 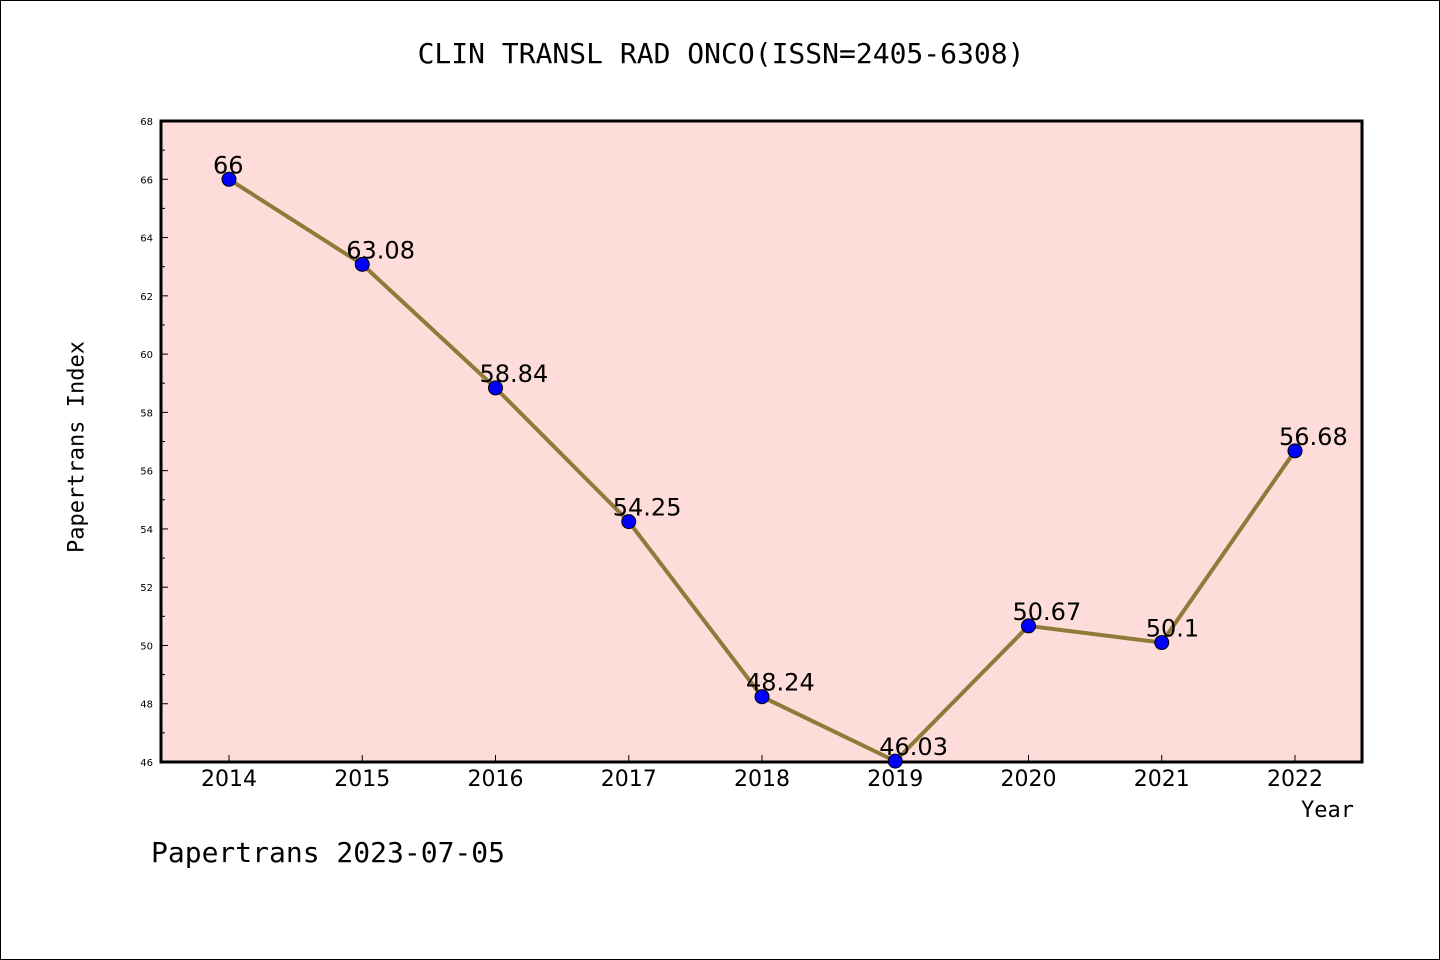 I want to click on y-tick-label: 52, so click(x=146, y=588).